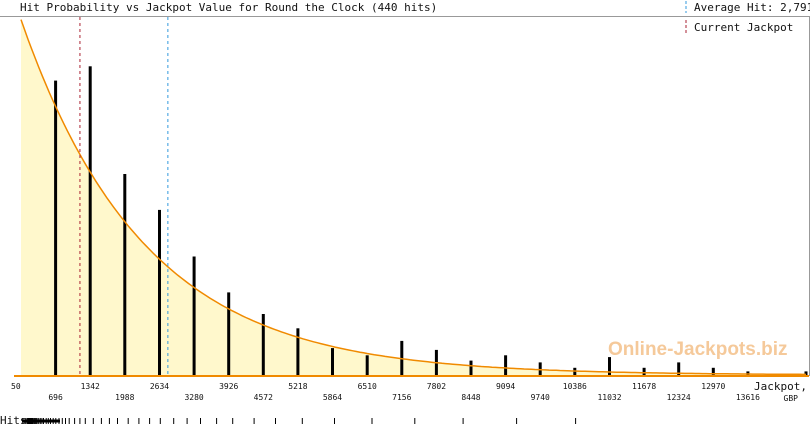 The width and height of the screenshot is (810, 425). What do you see at coordinates (436, 386) in the screenshot?
I see `tick-label-7802: 7802` at bounding box center [436, 386].